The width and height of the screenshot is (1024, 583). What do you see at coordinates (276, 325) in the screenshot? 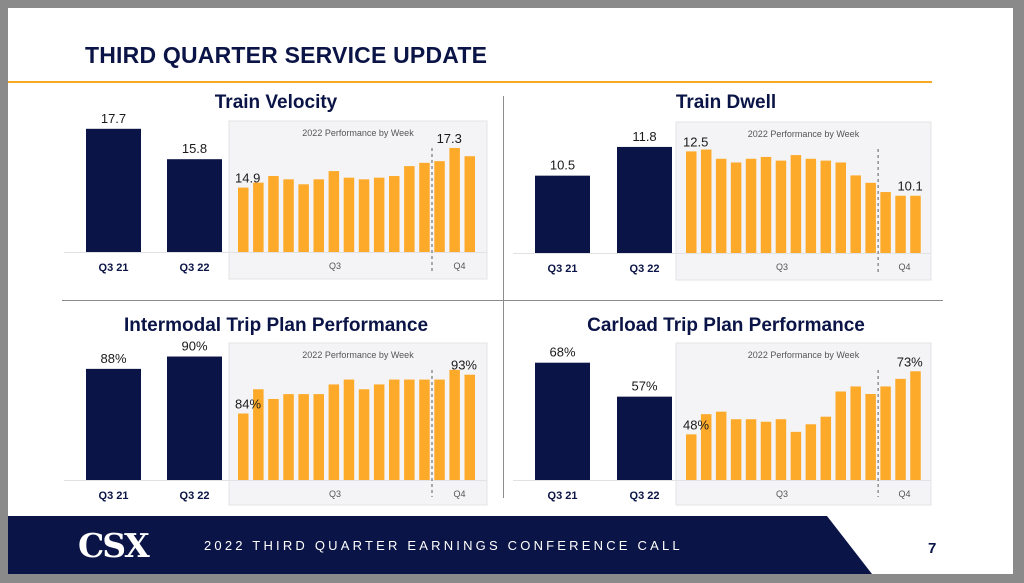
I see `intermodal-trip-plan-title: Intermodal Trip Plan Performance` at bounding box center [276, 325].